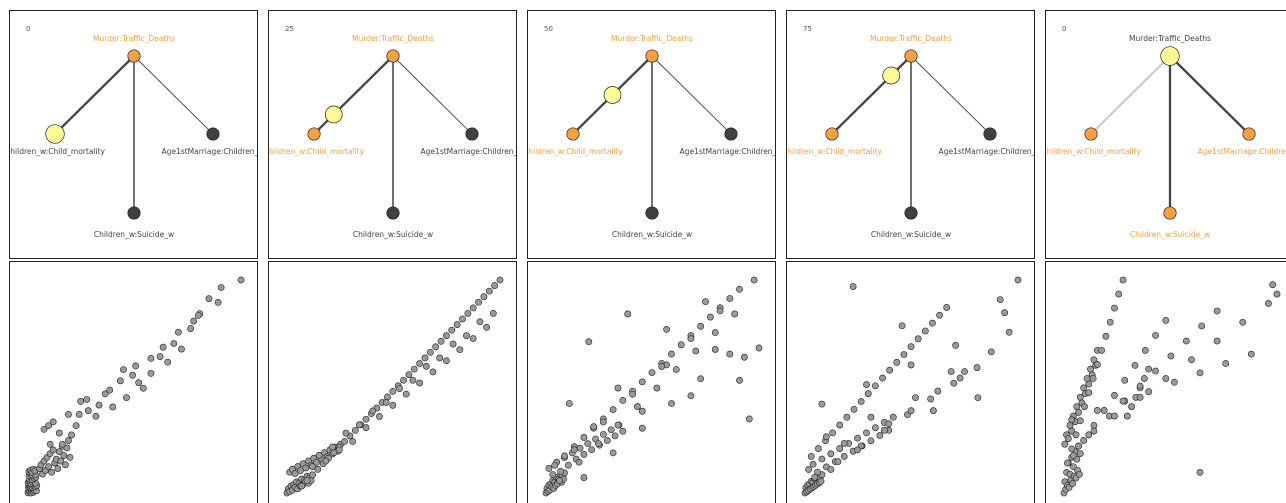  Describe the element at coordinates (911, 38) in the screenshot. I see `node-label: Murder:Traffic_Deaths` at that location.